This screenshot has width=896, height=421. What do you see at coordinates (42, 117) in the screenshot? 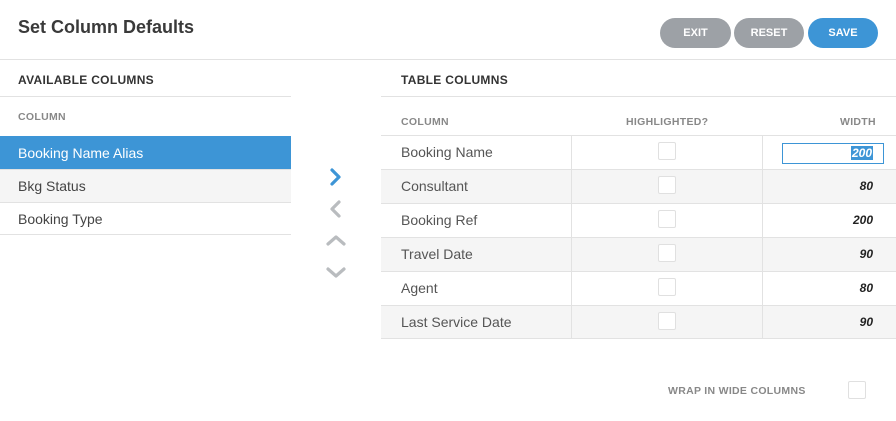
I see `available-column-header: COLUMN` at bounding box center [42, 117].